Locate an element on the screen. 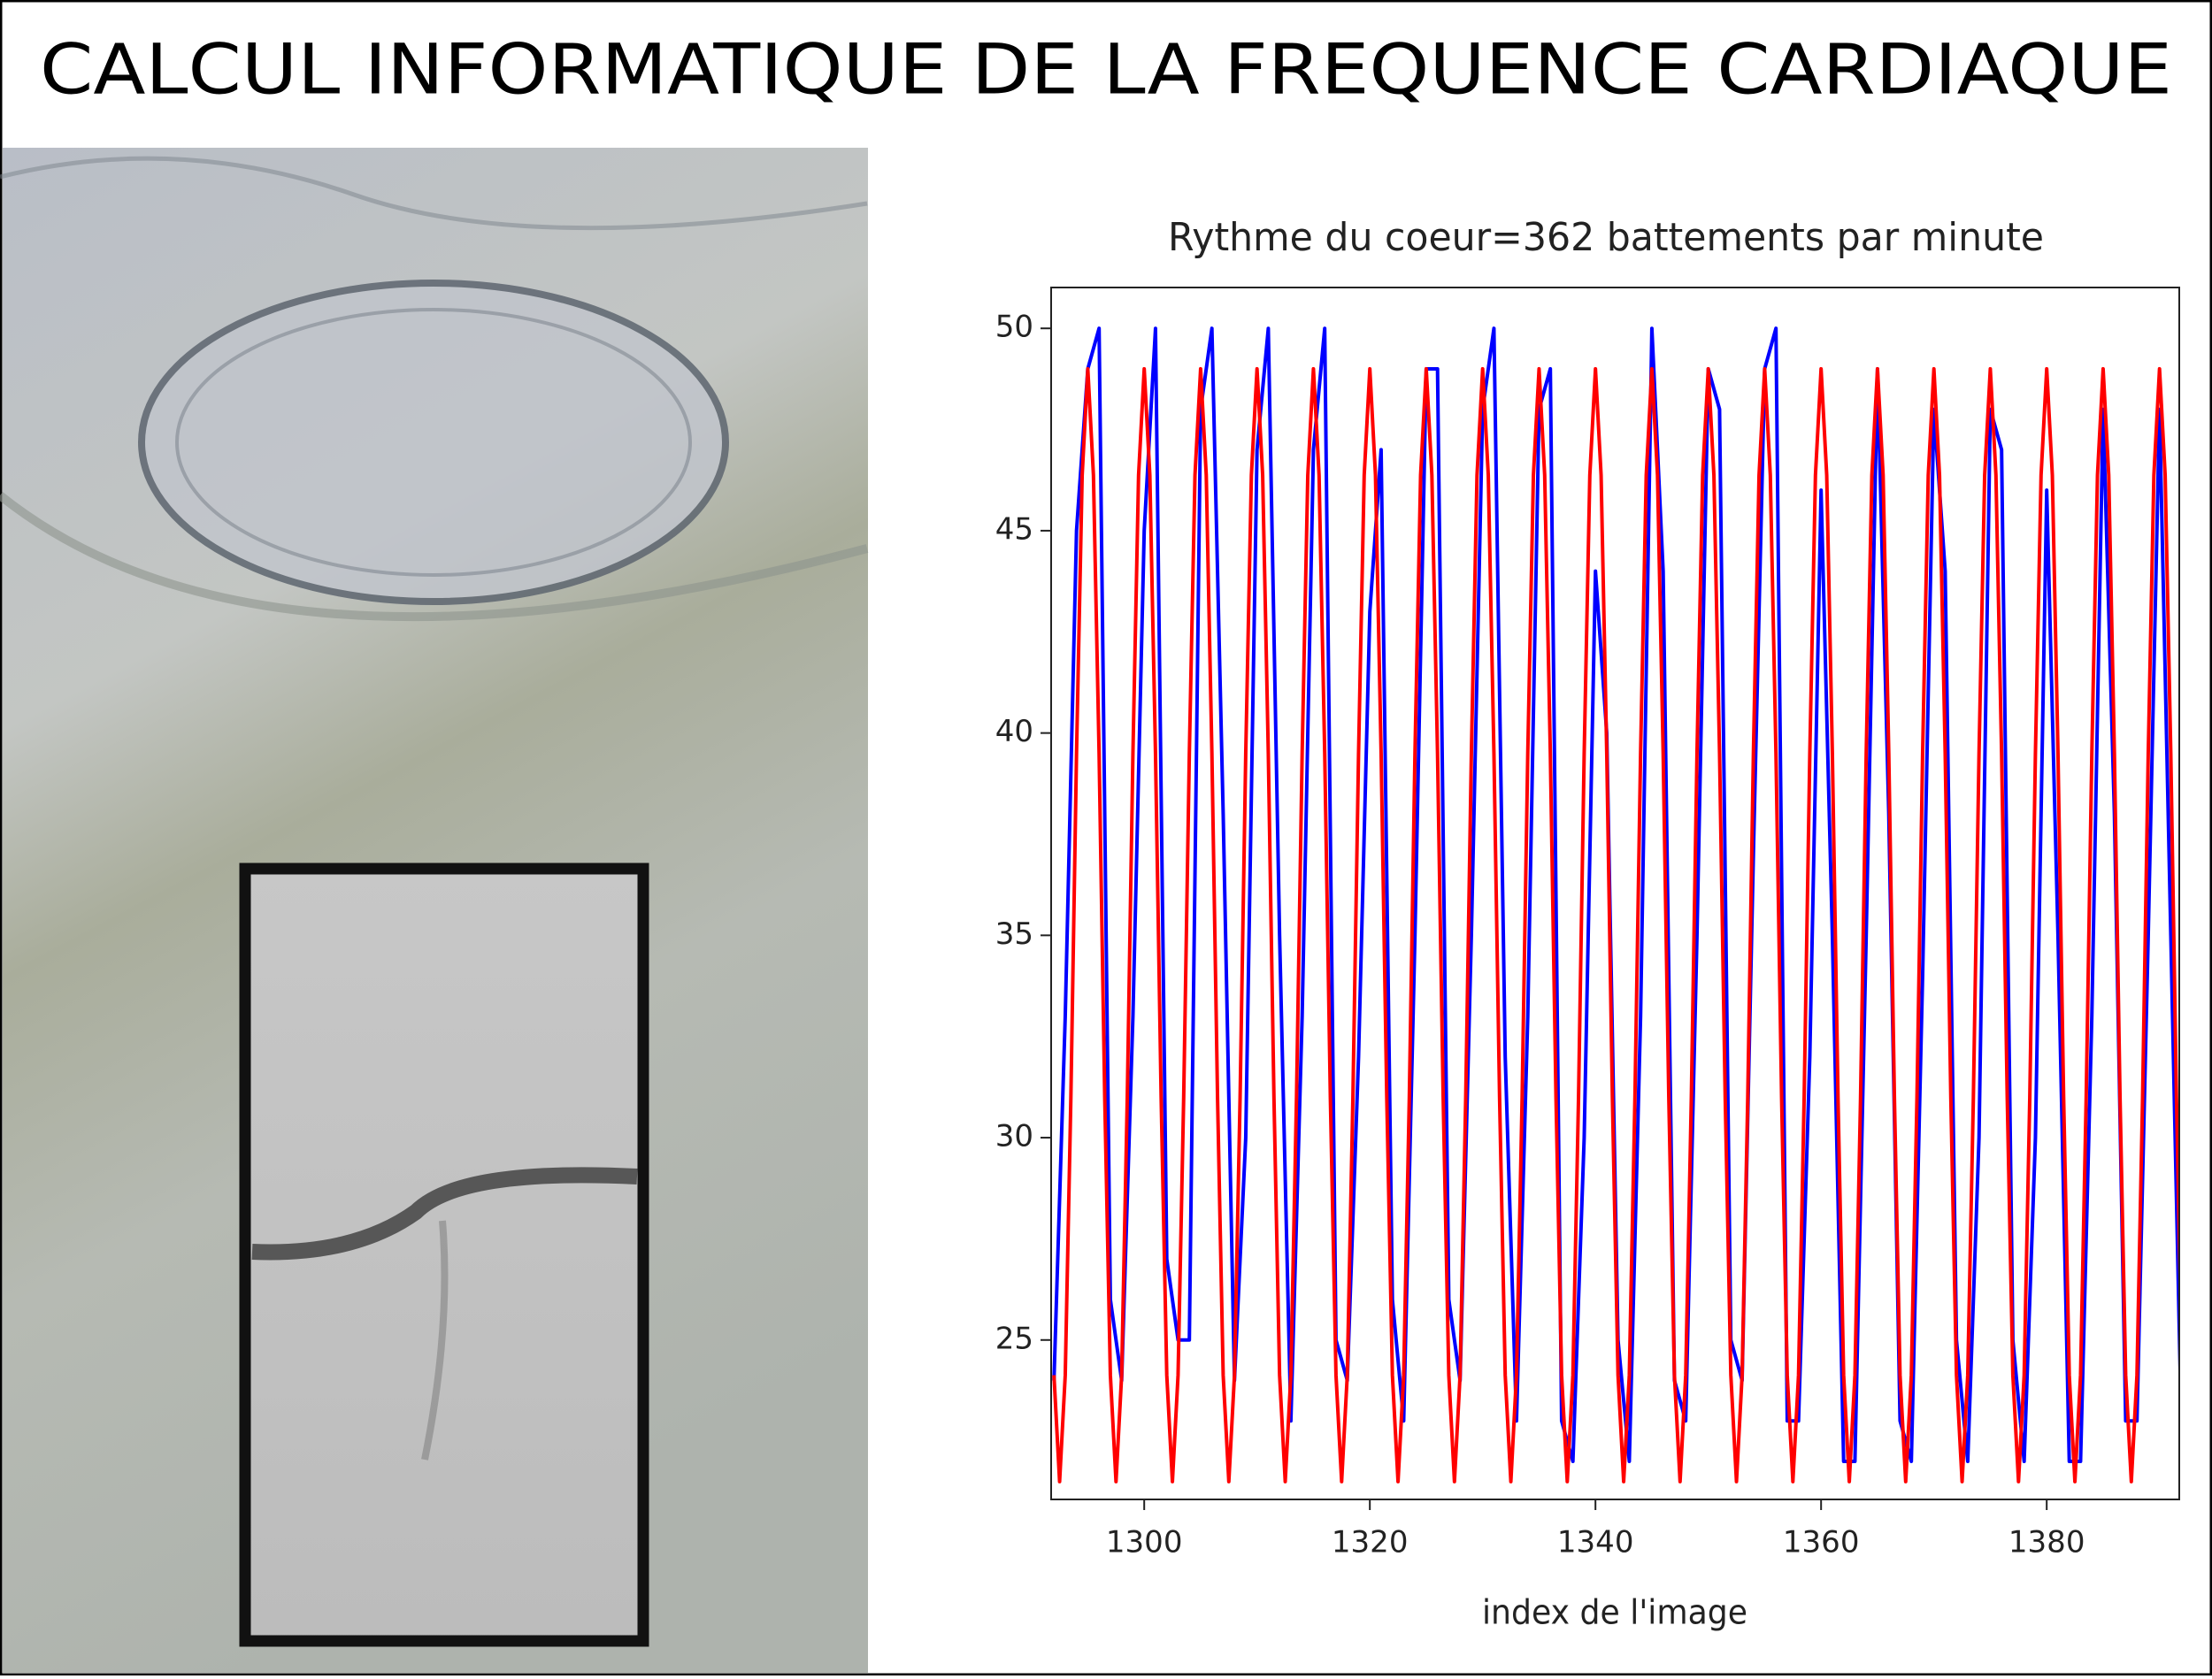 The height and width of the screenshot is (1679, 2212). cell-outline is located at coordinates (434, 442).